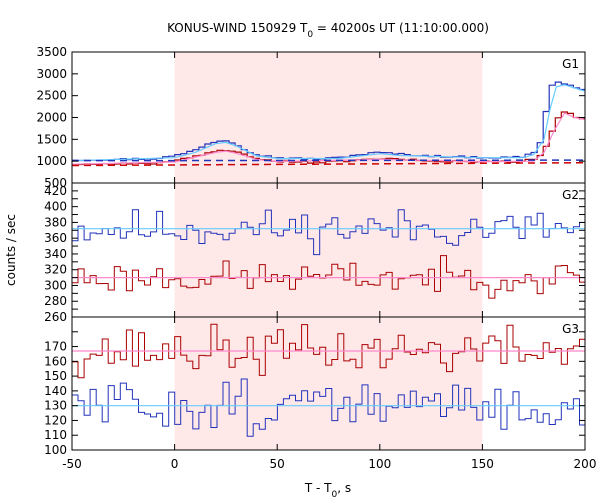  Describe the element at coordinates (72, 464) in the screenshot. I see `x-tick-label--50: -50` at that location.